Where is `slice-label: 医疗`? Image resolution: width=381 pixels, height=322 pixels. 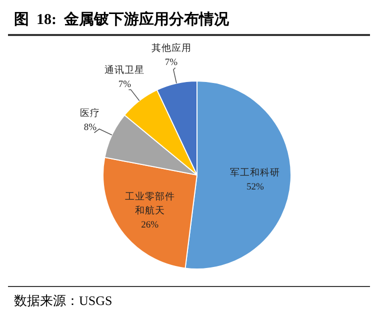
slice-label: 医疗 is located at coordinates (90, 112).